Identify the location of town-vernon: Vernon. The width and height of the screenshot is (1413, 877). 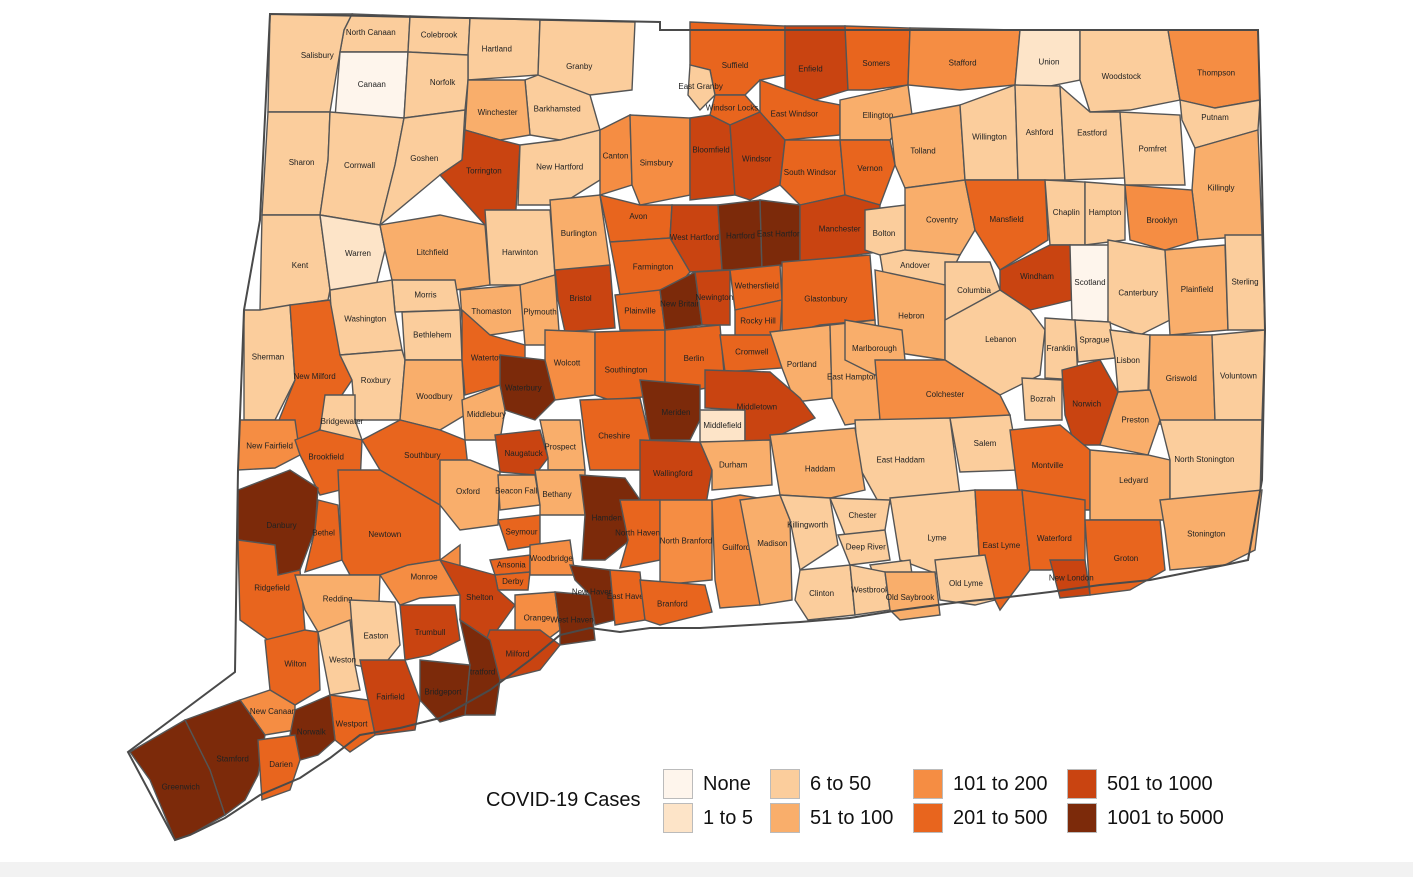
(867, 172).